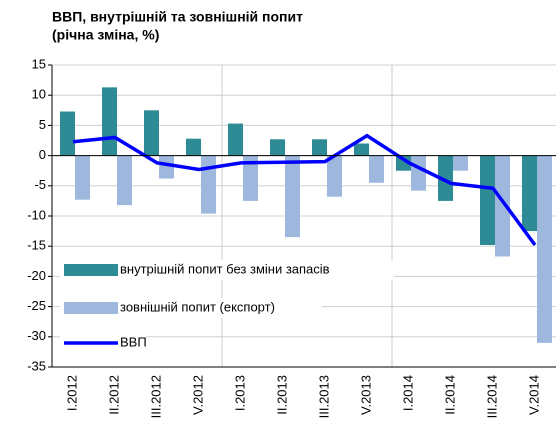 The height and width of the screenshot is (437, 560). I want to click on legend-label: внутрішній попит без зміни запасів, so click(225, 268).